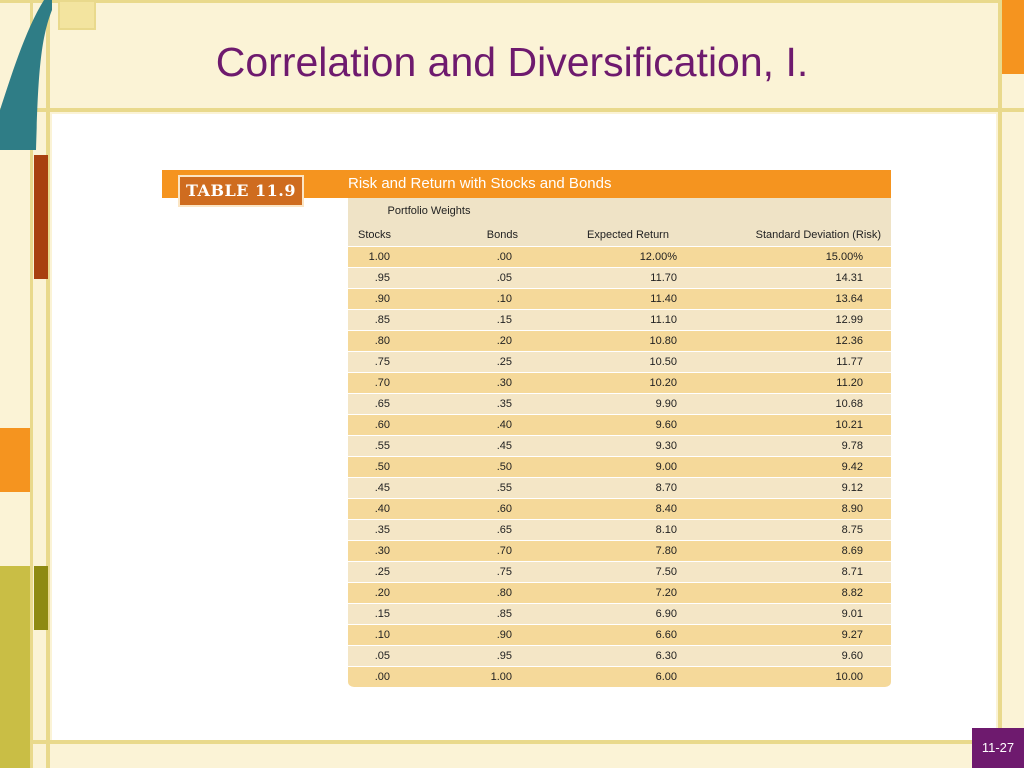 The image size is (1024, 768). I want to click on cell-std-dev: 10.00, so click(849, 677).